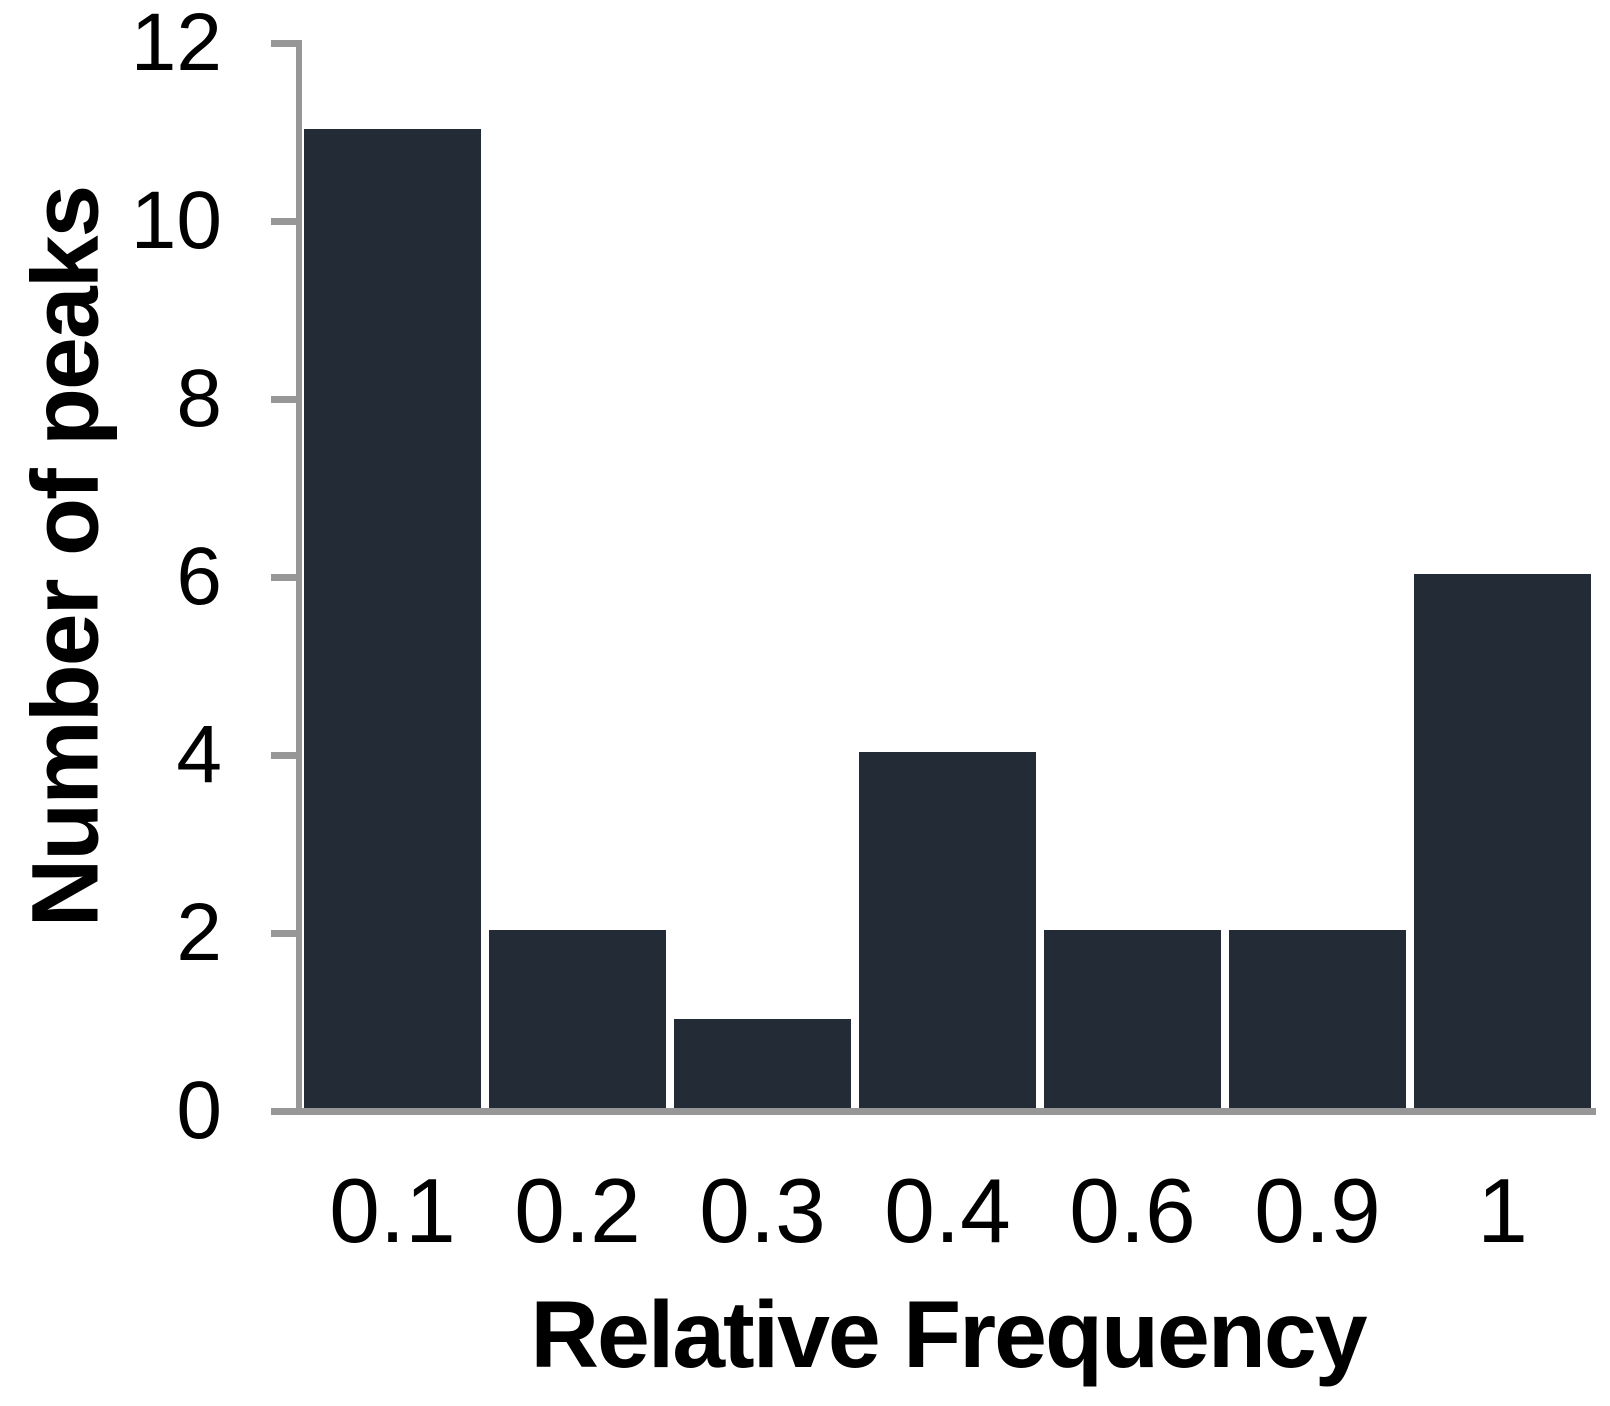  Describe the element at coordinates (176, 220) in the screenshot. I see `y-tick-label: 10` at that location.